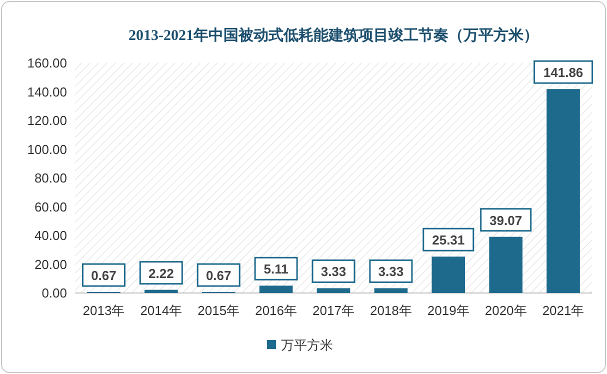 This screenshot has height=374, width=607. Describe the element at coordinates (307, 345) in the screenshot. I see `legend-label: 万平方米` at that location.